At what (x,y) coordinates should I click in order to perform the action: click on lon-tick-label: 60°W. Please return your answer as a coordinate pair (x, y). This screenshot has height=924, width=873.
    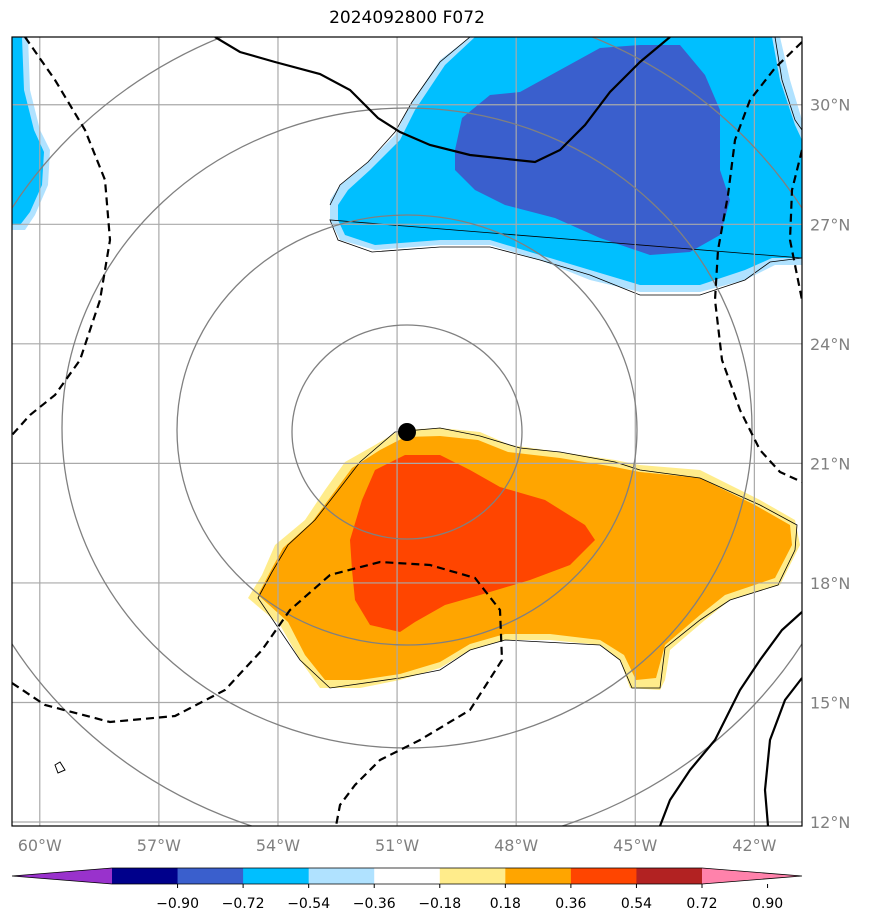
    Looking at the image, I should click on (40, 845).